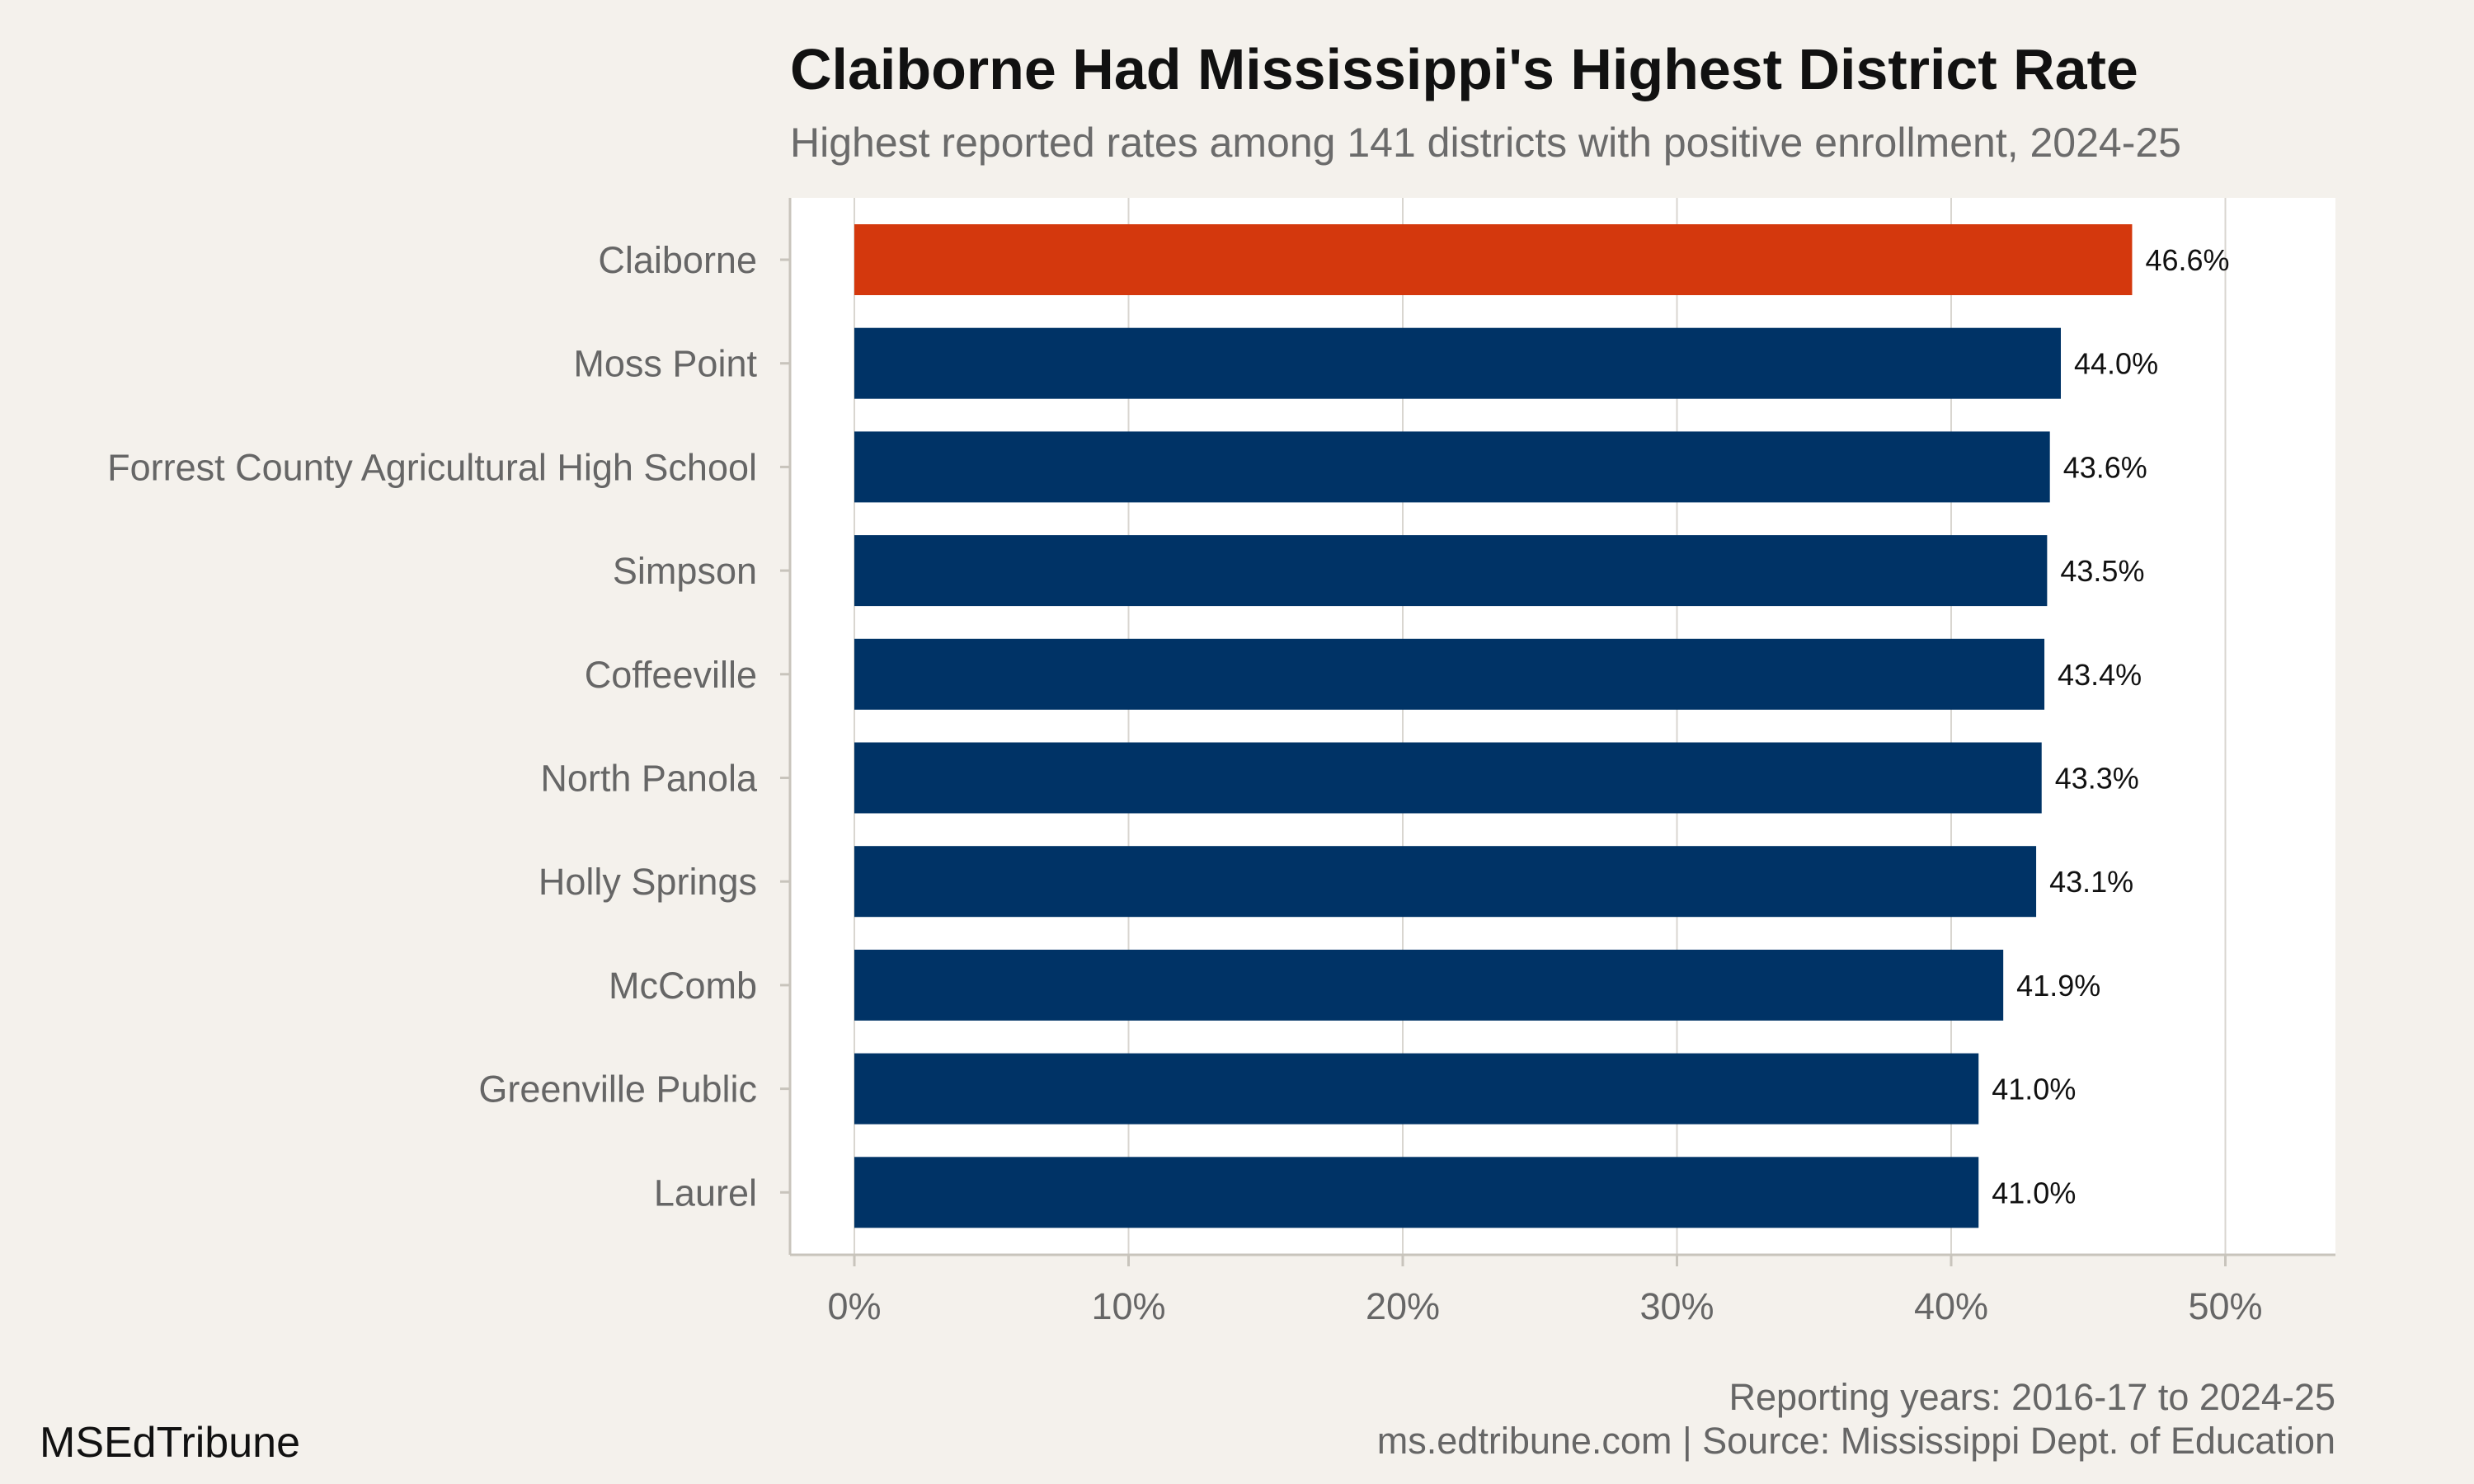 This screenshot has width=2474, height=1484. I want to click on bar-value-label: 43.4%, so click(2100, 675).